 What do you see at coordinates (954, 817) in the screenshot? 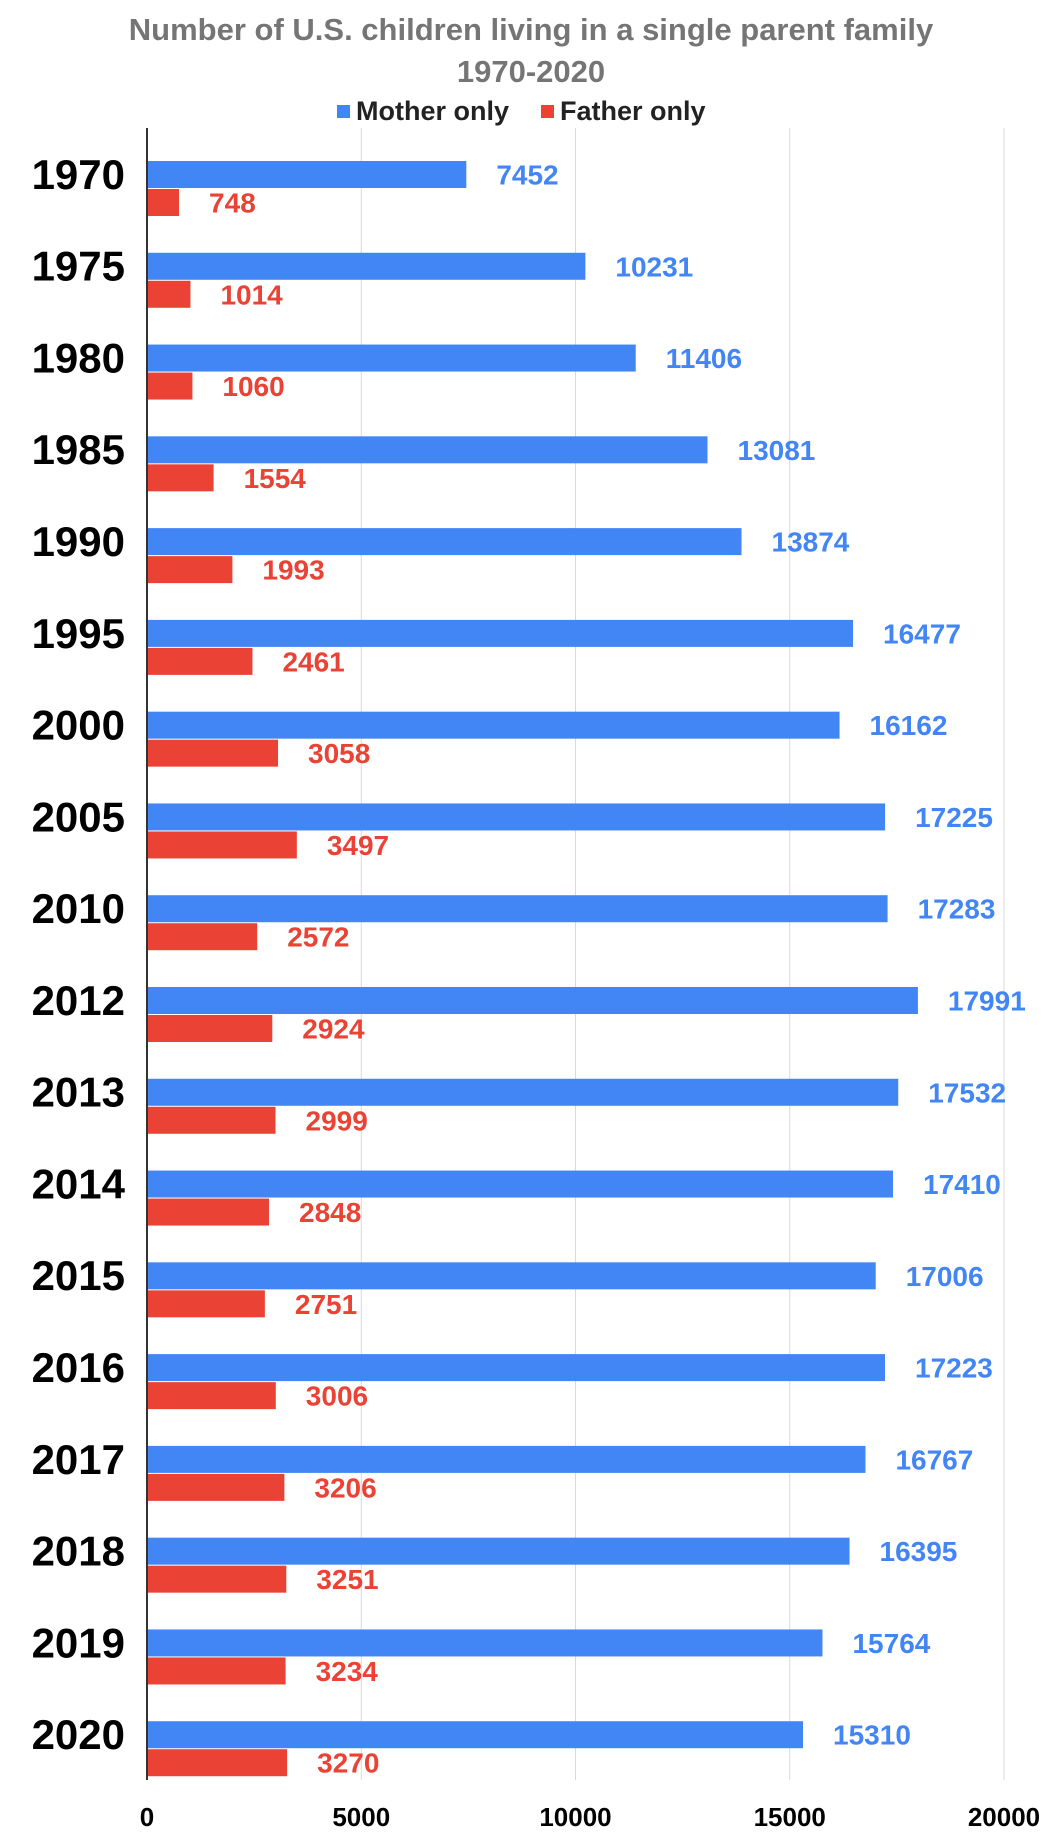
I see `data-label-mother-only: 17225` at bounding box center [954, 817].